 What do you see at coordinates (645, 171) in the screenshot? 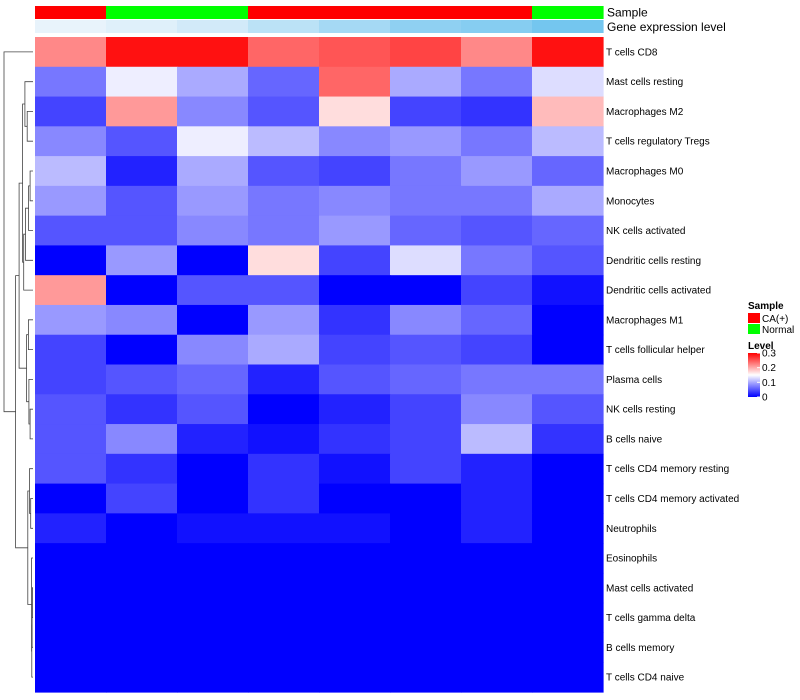
I see `row-label: Macrophages M0` at bounding box center [645, 171].